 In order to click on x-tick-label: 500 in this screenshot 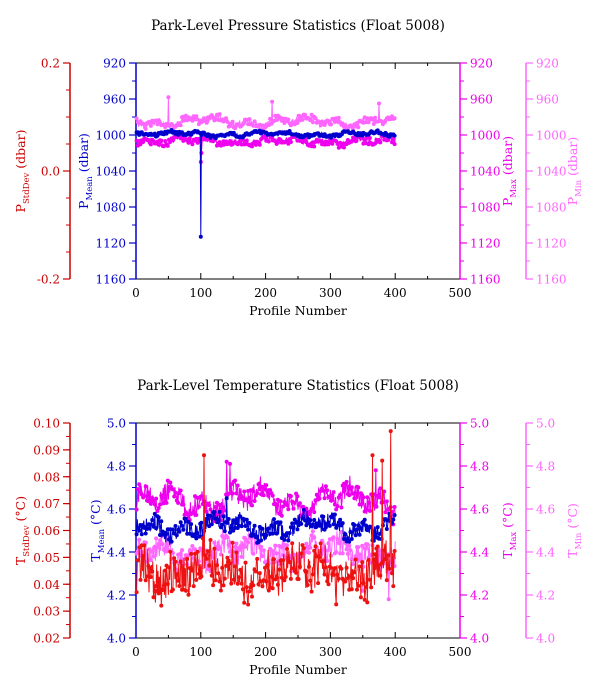, I will do `click(460, 293)`.